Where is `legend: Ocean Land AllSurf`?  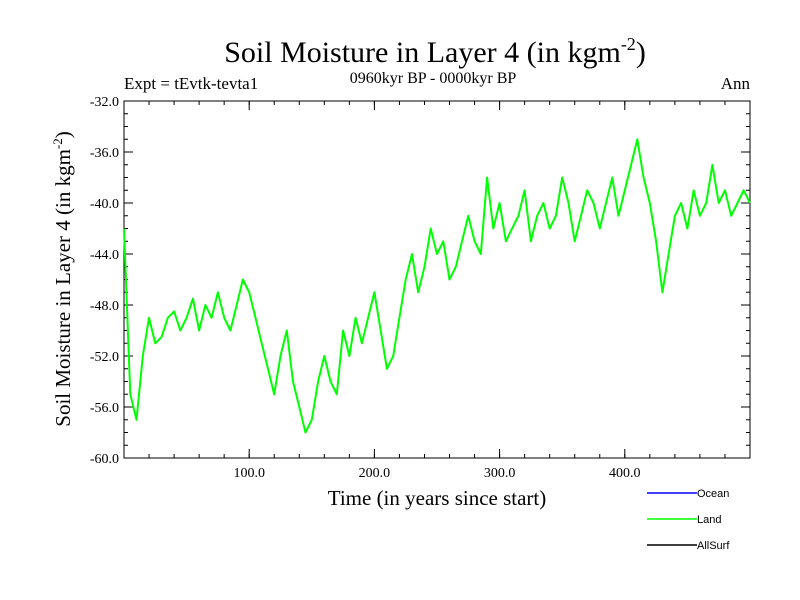
legend: Ocean Land AllSurf is located at coordinates (688, 520).